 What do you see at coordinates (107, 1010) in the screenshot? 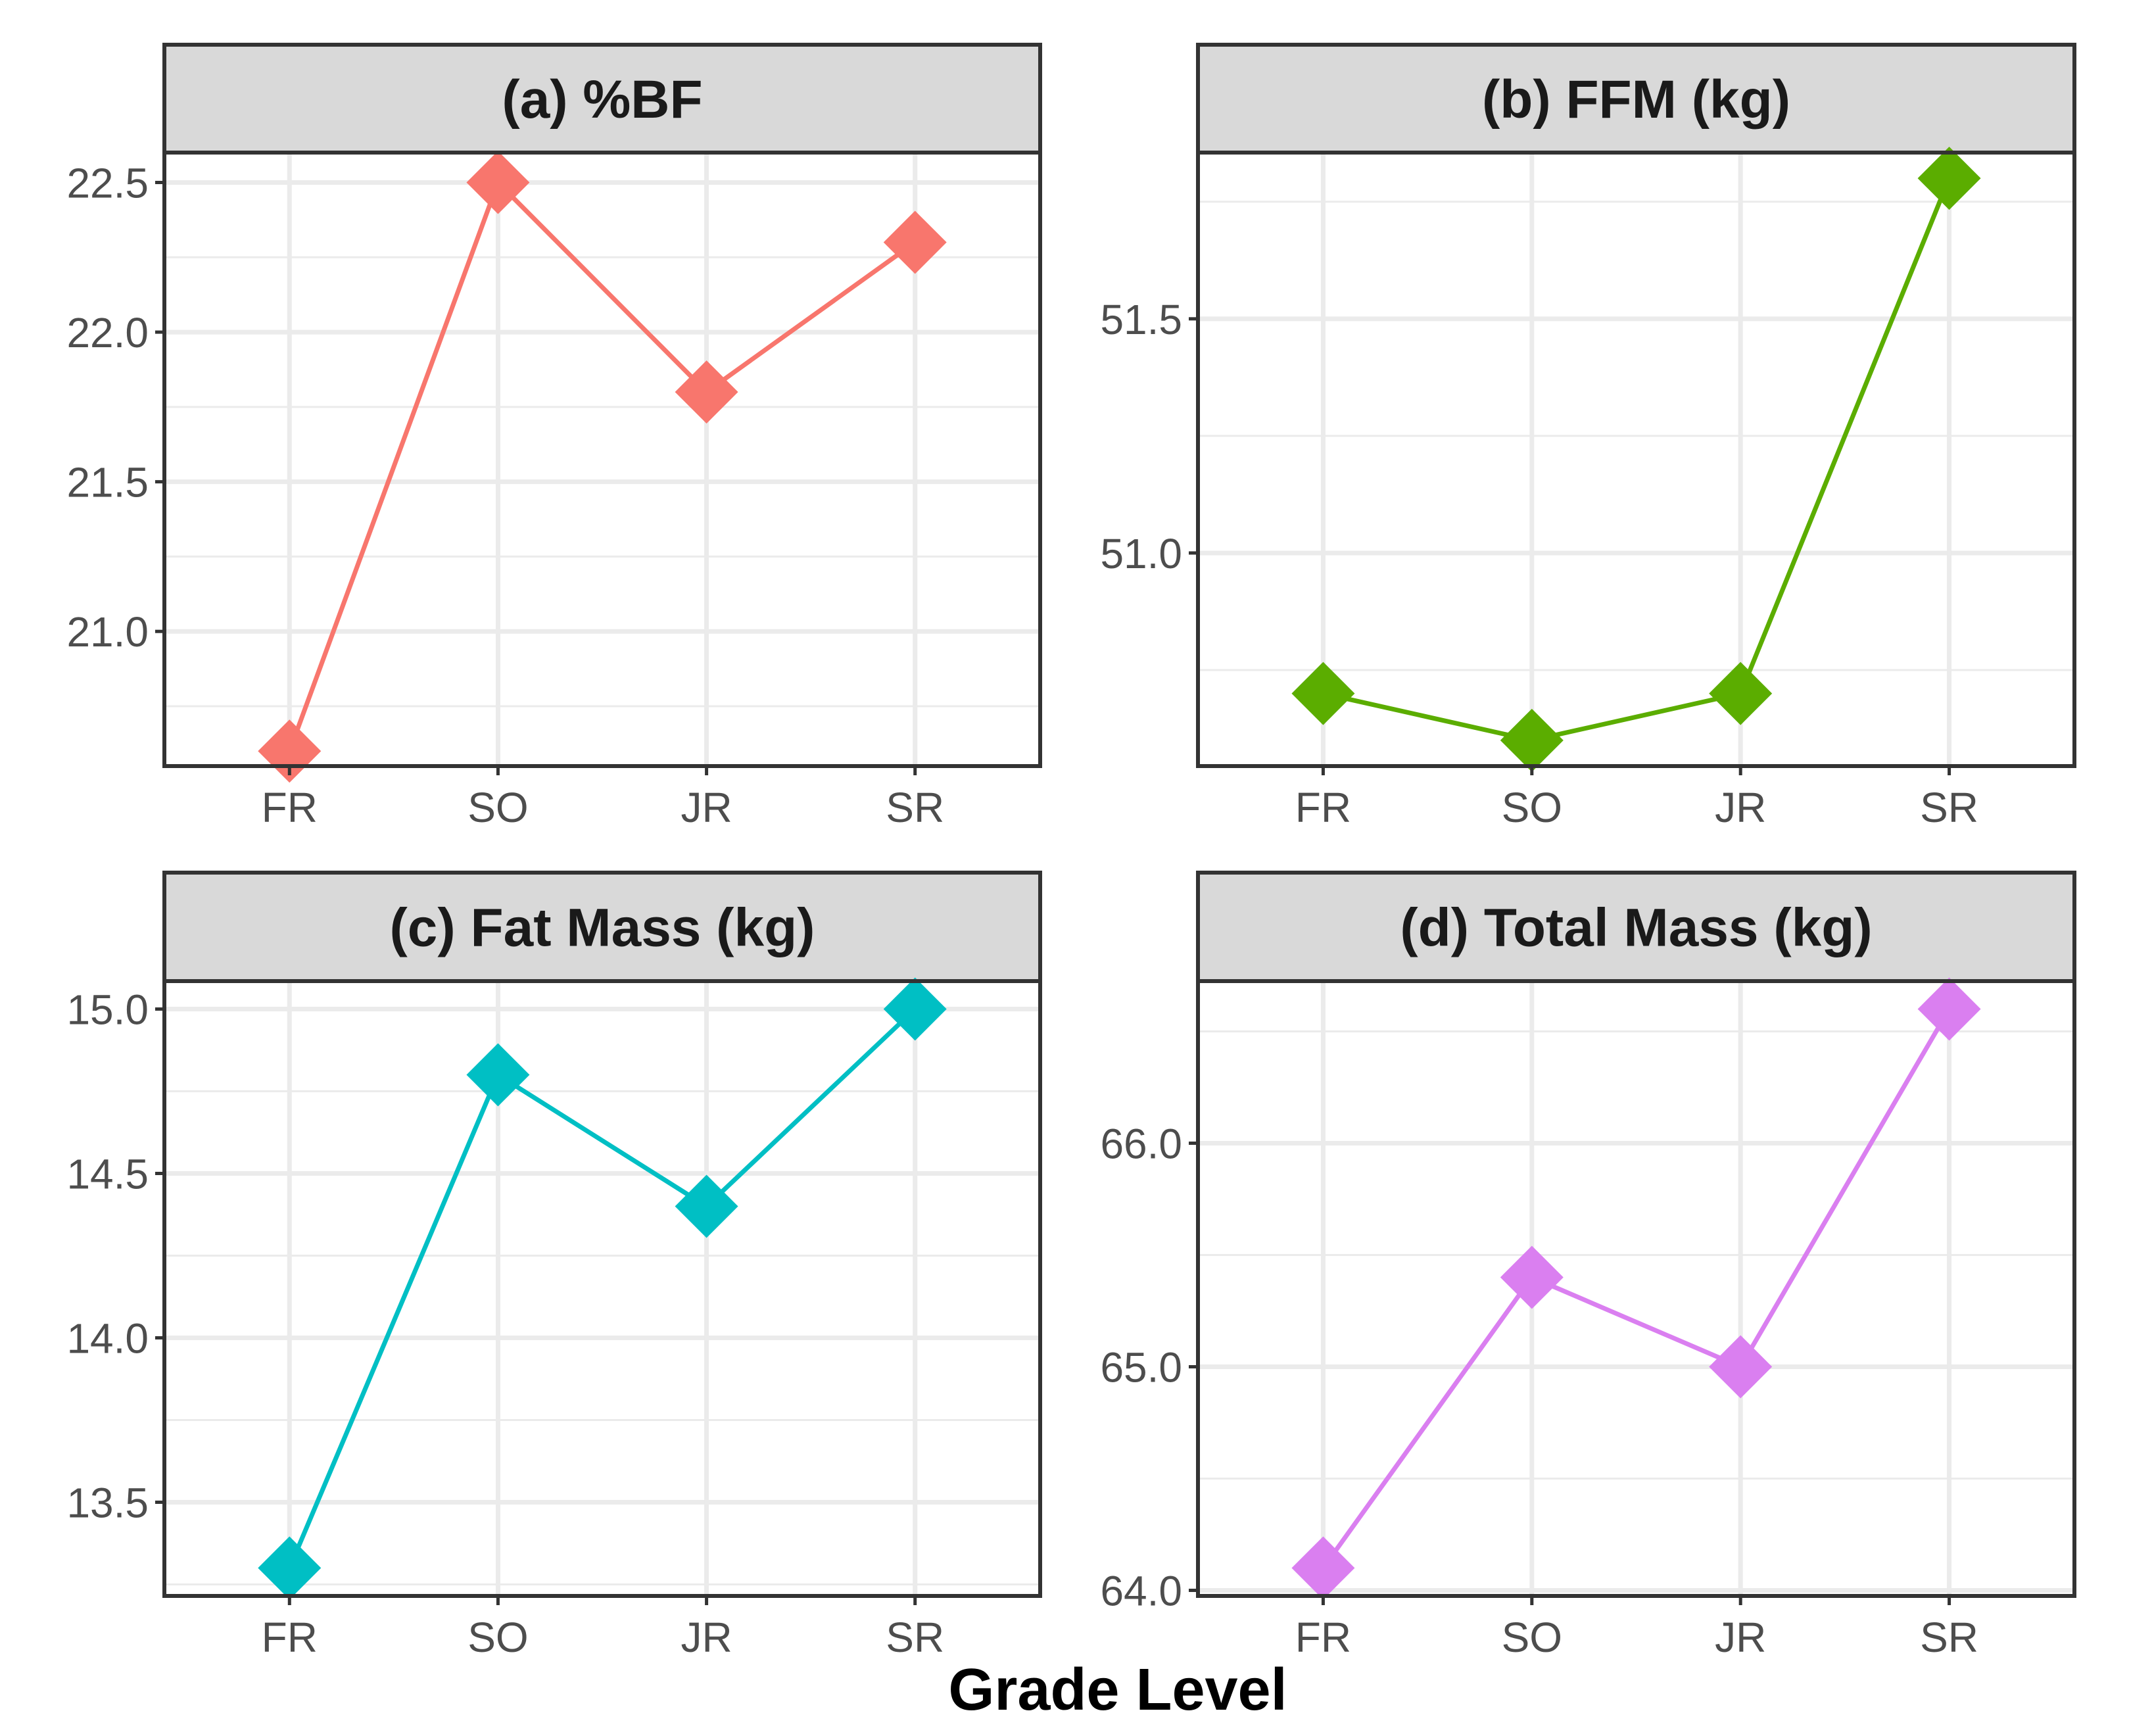
I see `y-tick-label: 15.0` at bounding box center [107, 1010].